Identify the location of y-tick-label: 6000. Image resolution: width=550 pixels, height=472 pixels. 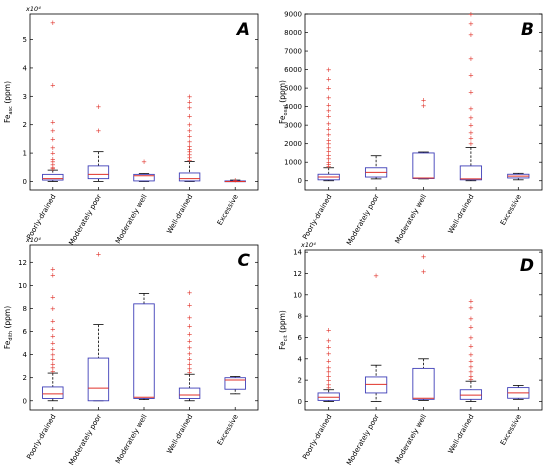
(293, 70).